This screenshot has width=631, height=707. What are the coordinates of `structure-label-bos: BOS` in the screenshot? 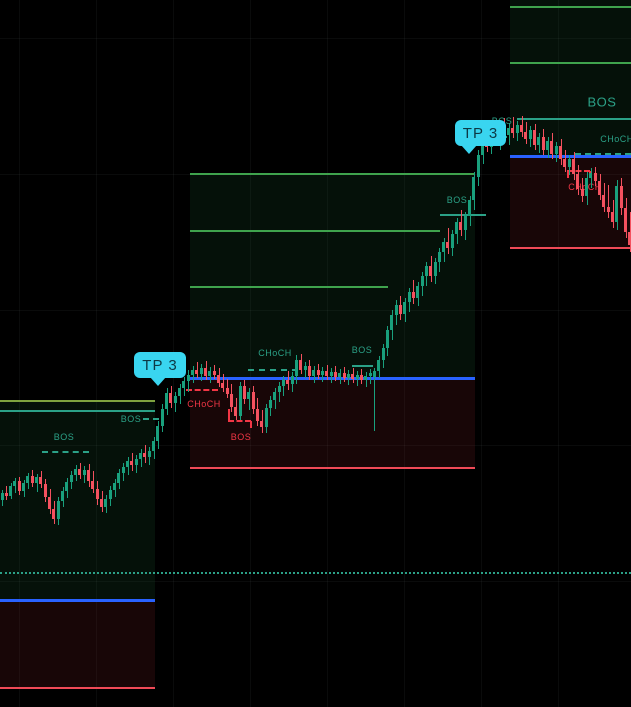 It's located at (602, 102).